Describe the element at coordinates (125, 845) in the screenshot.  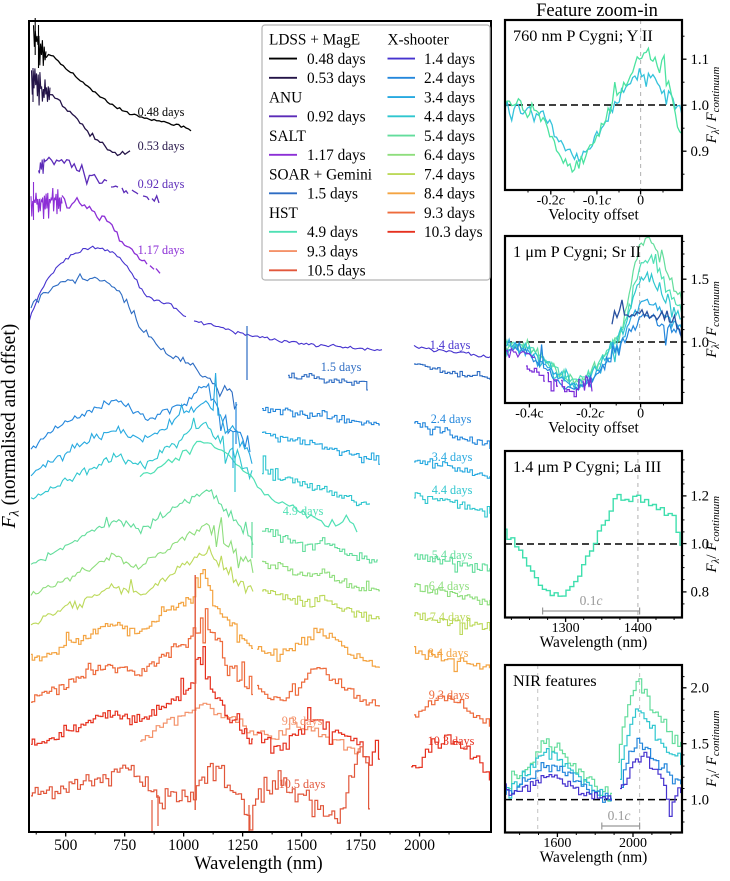
I see `svg-text: 750` at that location.